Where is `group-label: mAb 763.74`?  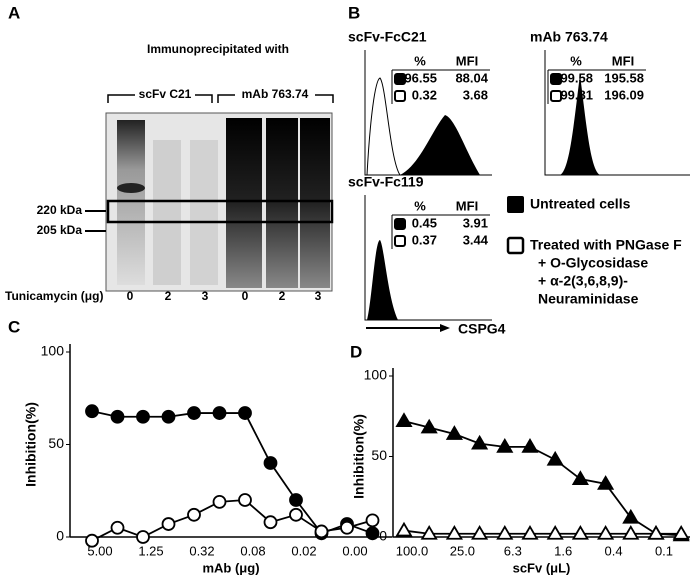 group-label: mAb 763.74 is located at coordinates (275, 94).